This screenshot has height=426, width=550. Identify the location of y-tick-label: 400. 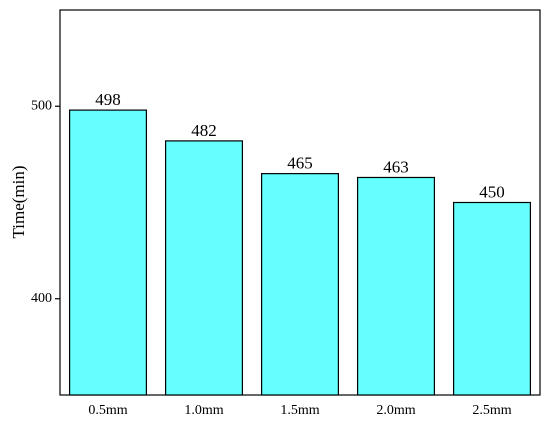
(41, 298).